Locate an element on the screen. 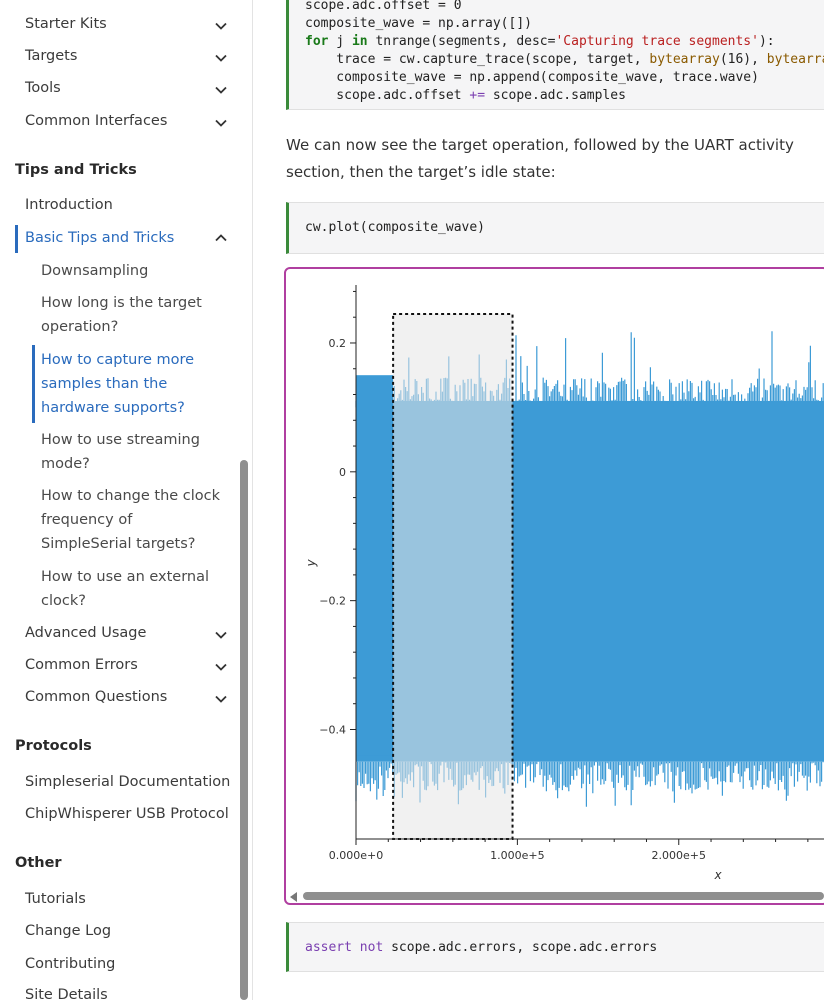  code-text: scope.adc.samples is located at coordinates (555, 95).